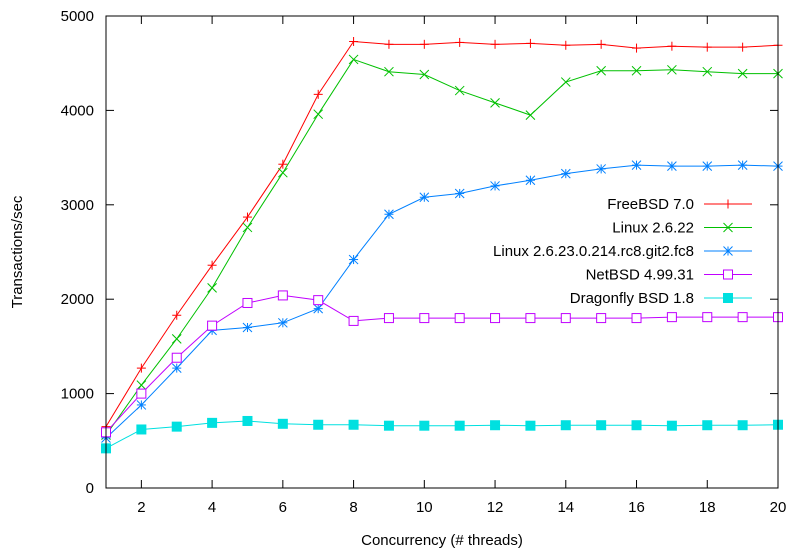  Describe the element at coordinates (424, 507) in the screenshot. I see `x-tick-label: 10` at that location.